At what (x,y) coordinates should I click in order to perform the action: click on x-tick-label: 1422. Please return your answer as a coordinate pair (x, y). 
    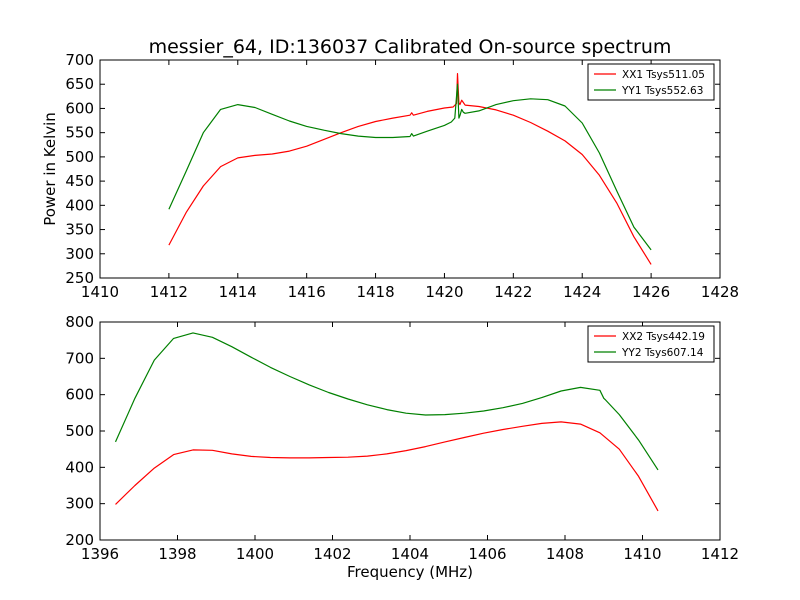
    Looking at the image, I should click on (513, 292).